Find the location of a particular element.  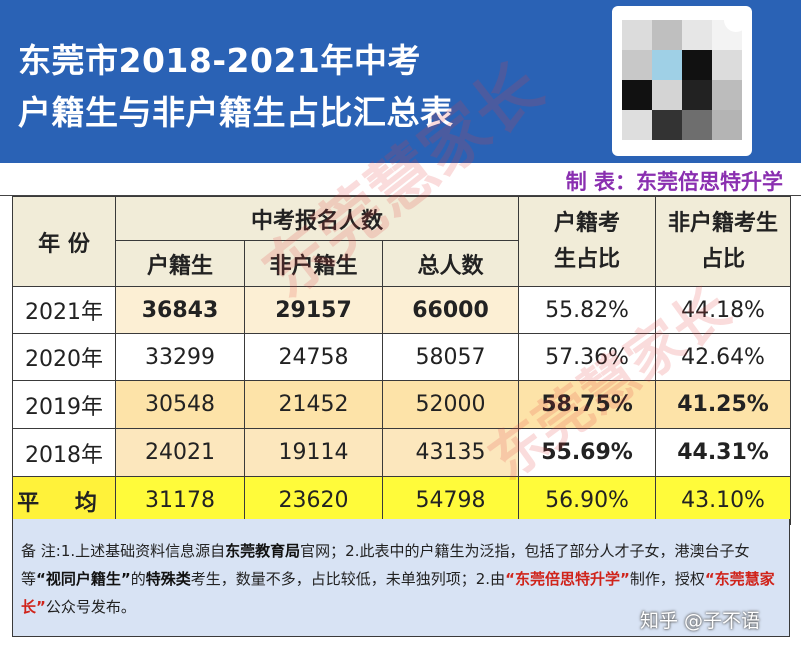

qr-code is located at coordinates (682, 81).